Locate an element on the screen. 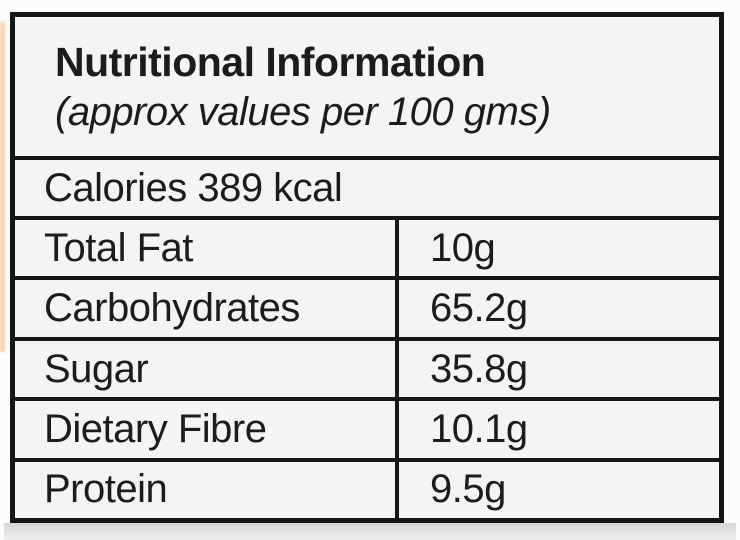  row-value-text: 10.1g is located at coordinates (479, 428).